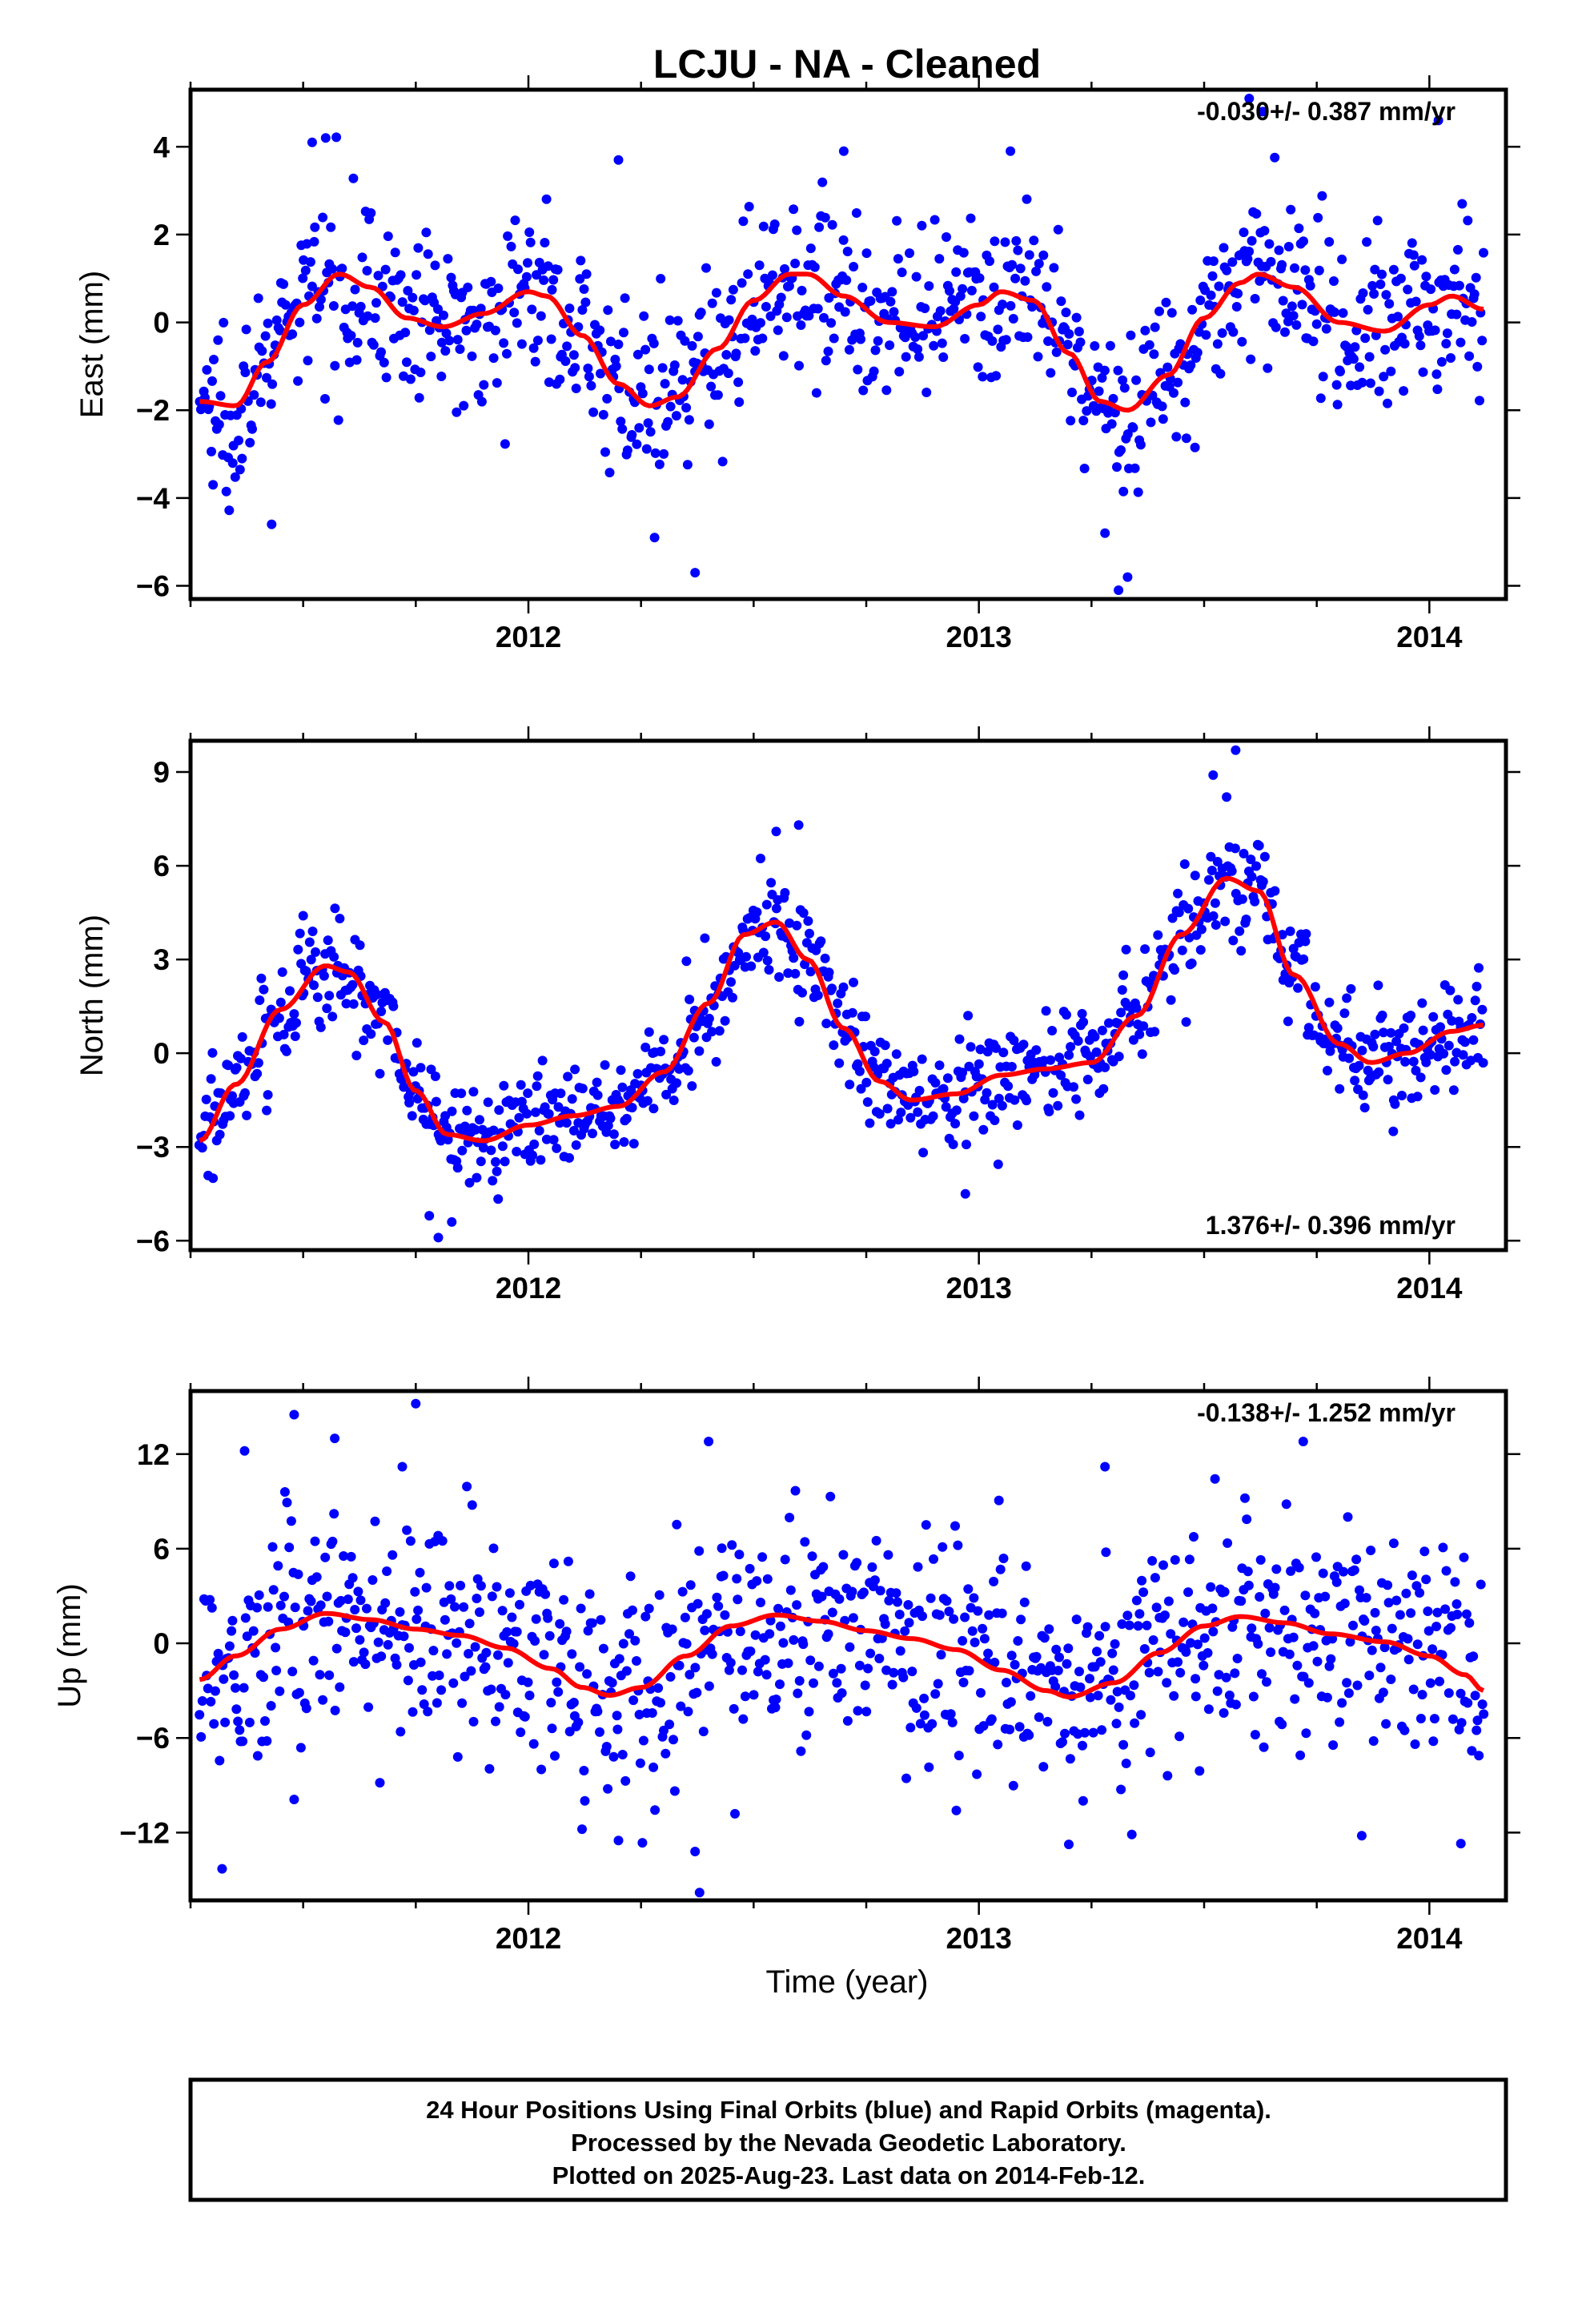 The width and height of the screenshot is (1582, 2324). What do you see at coordinates (161, 1550) in the screenshot?
I see `up-y-tick-label: 6` at bounding box center [161, 1550].